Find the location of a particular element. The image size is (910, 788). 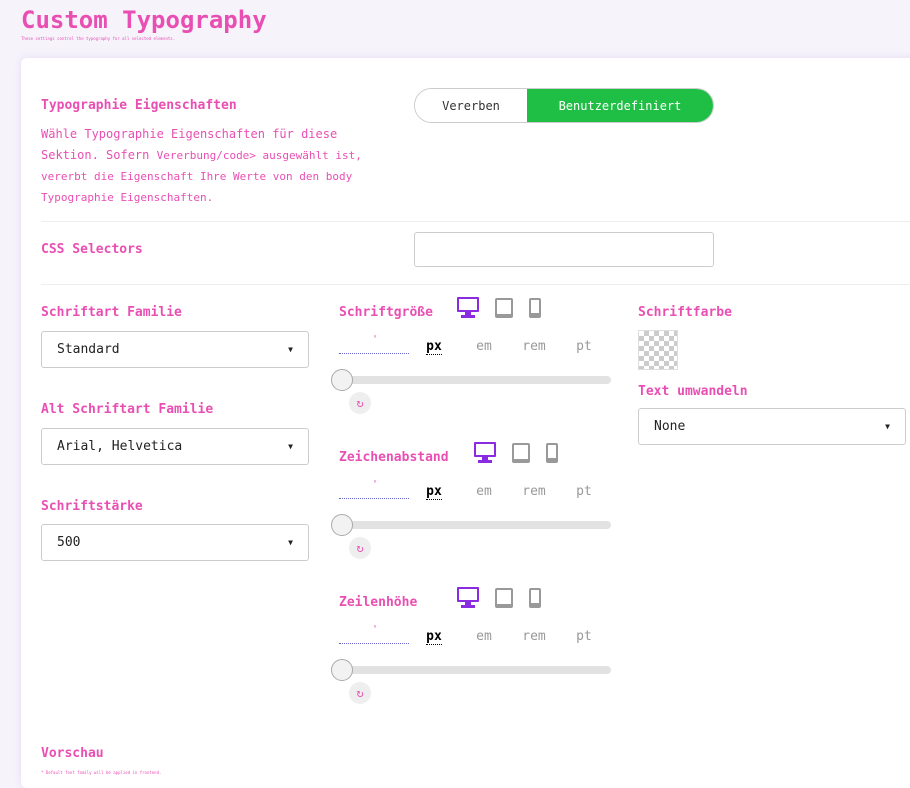

line-height-reset-button: ↻ is located at coordinates (360, 693).